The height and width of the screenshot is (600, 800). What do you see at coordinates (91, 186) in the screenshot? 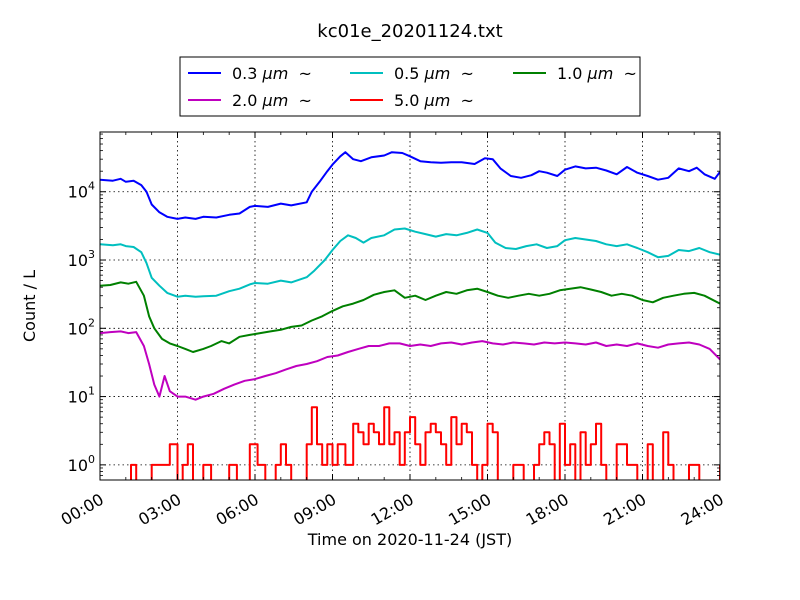
I see `y-tick-exponent: 4` at bounding box center [91, 186].